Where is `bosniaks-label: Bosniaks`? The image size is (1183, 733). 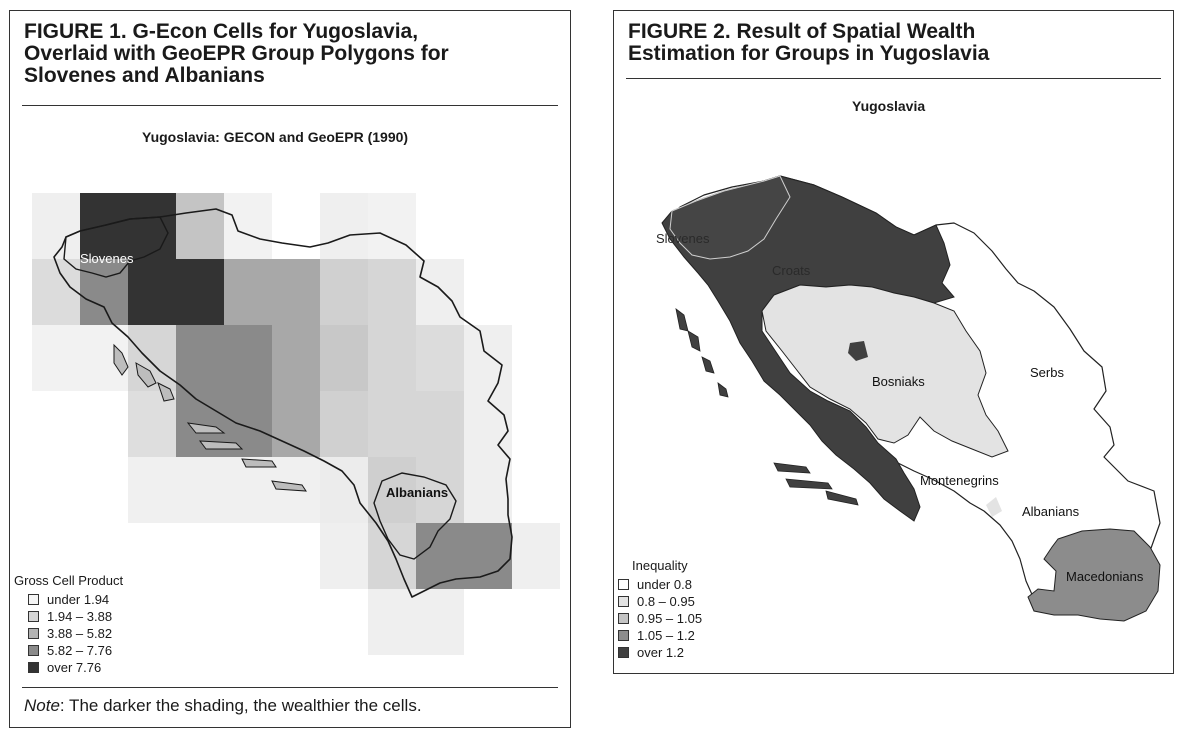 bosniaks-label: Bosniaks is located at coordinates (898, 381).